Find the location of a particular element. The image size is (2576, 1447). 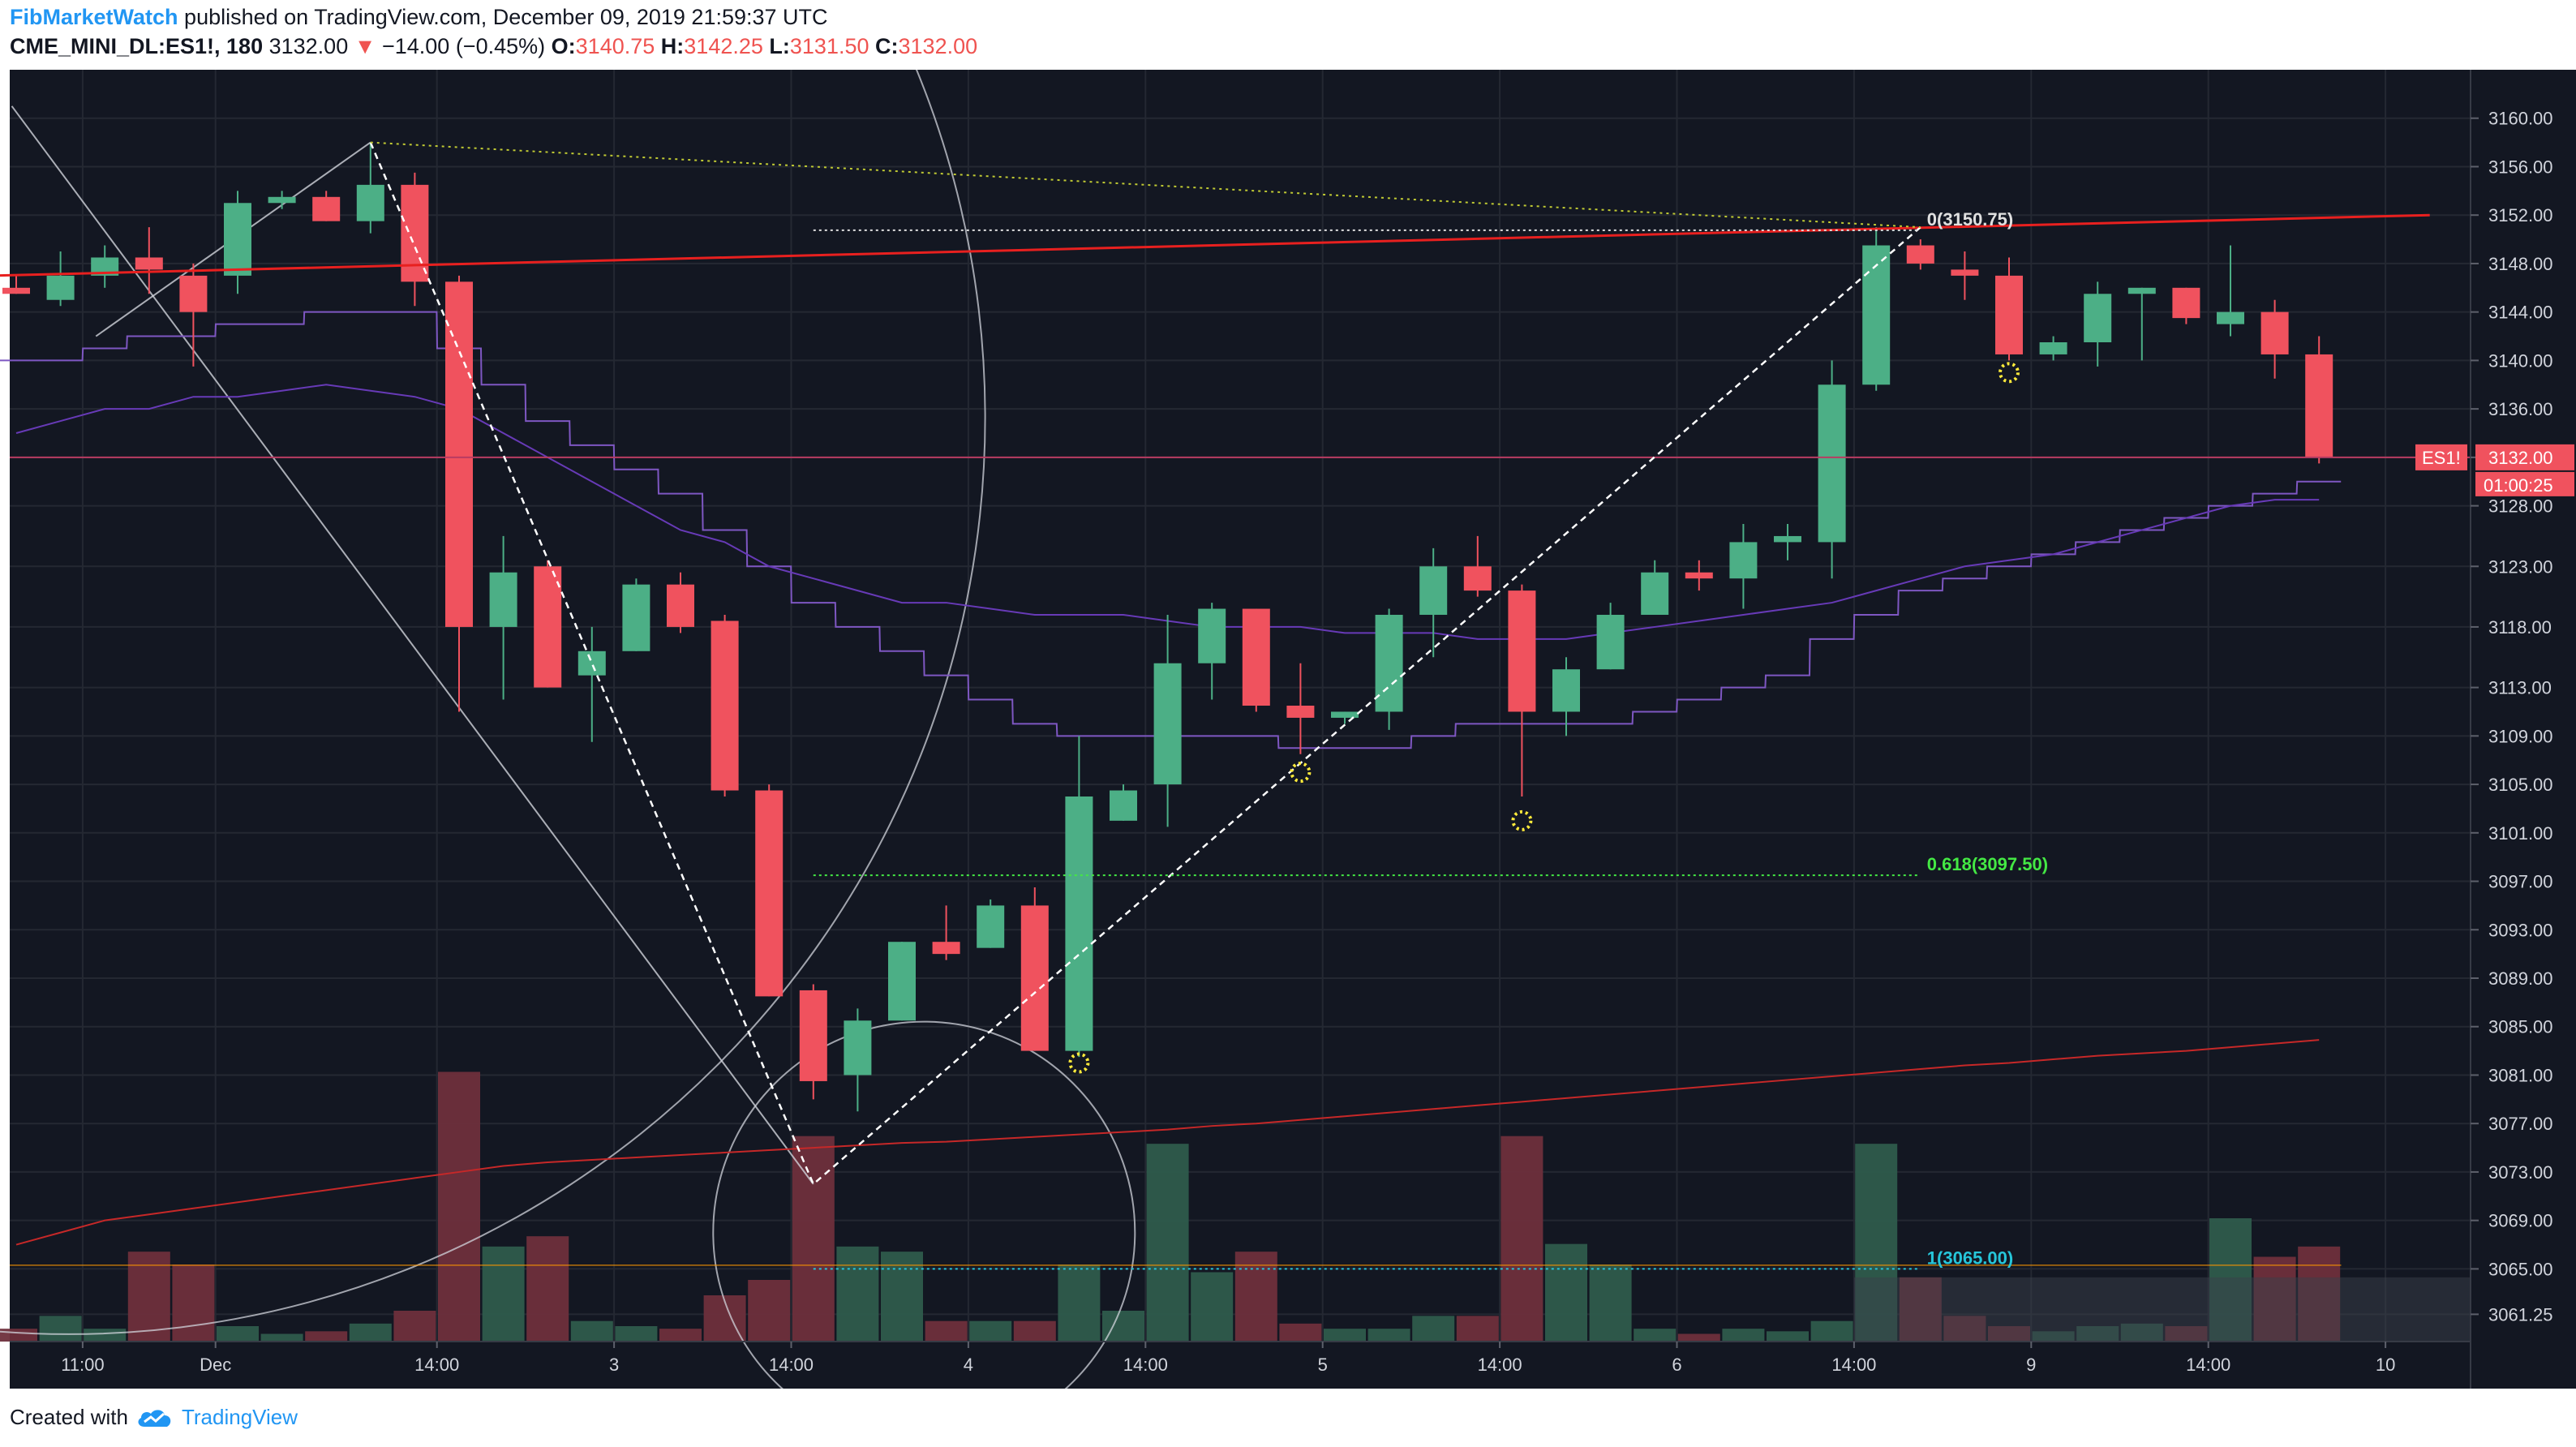

footer: Created with TradingView is located at coordinates (154, 1417).